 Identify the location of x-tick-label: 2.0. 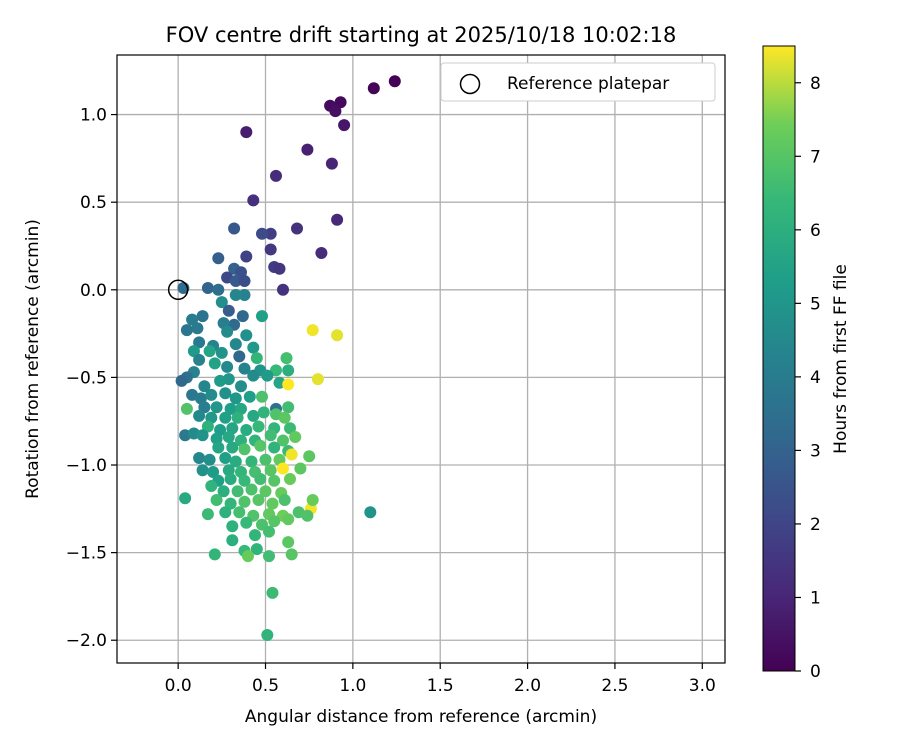
(527, 686).